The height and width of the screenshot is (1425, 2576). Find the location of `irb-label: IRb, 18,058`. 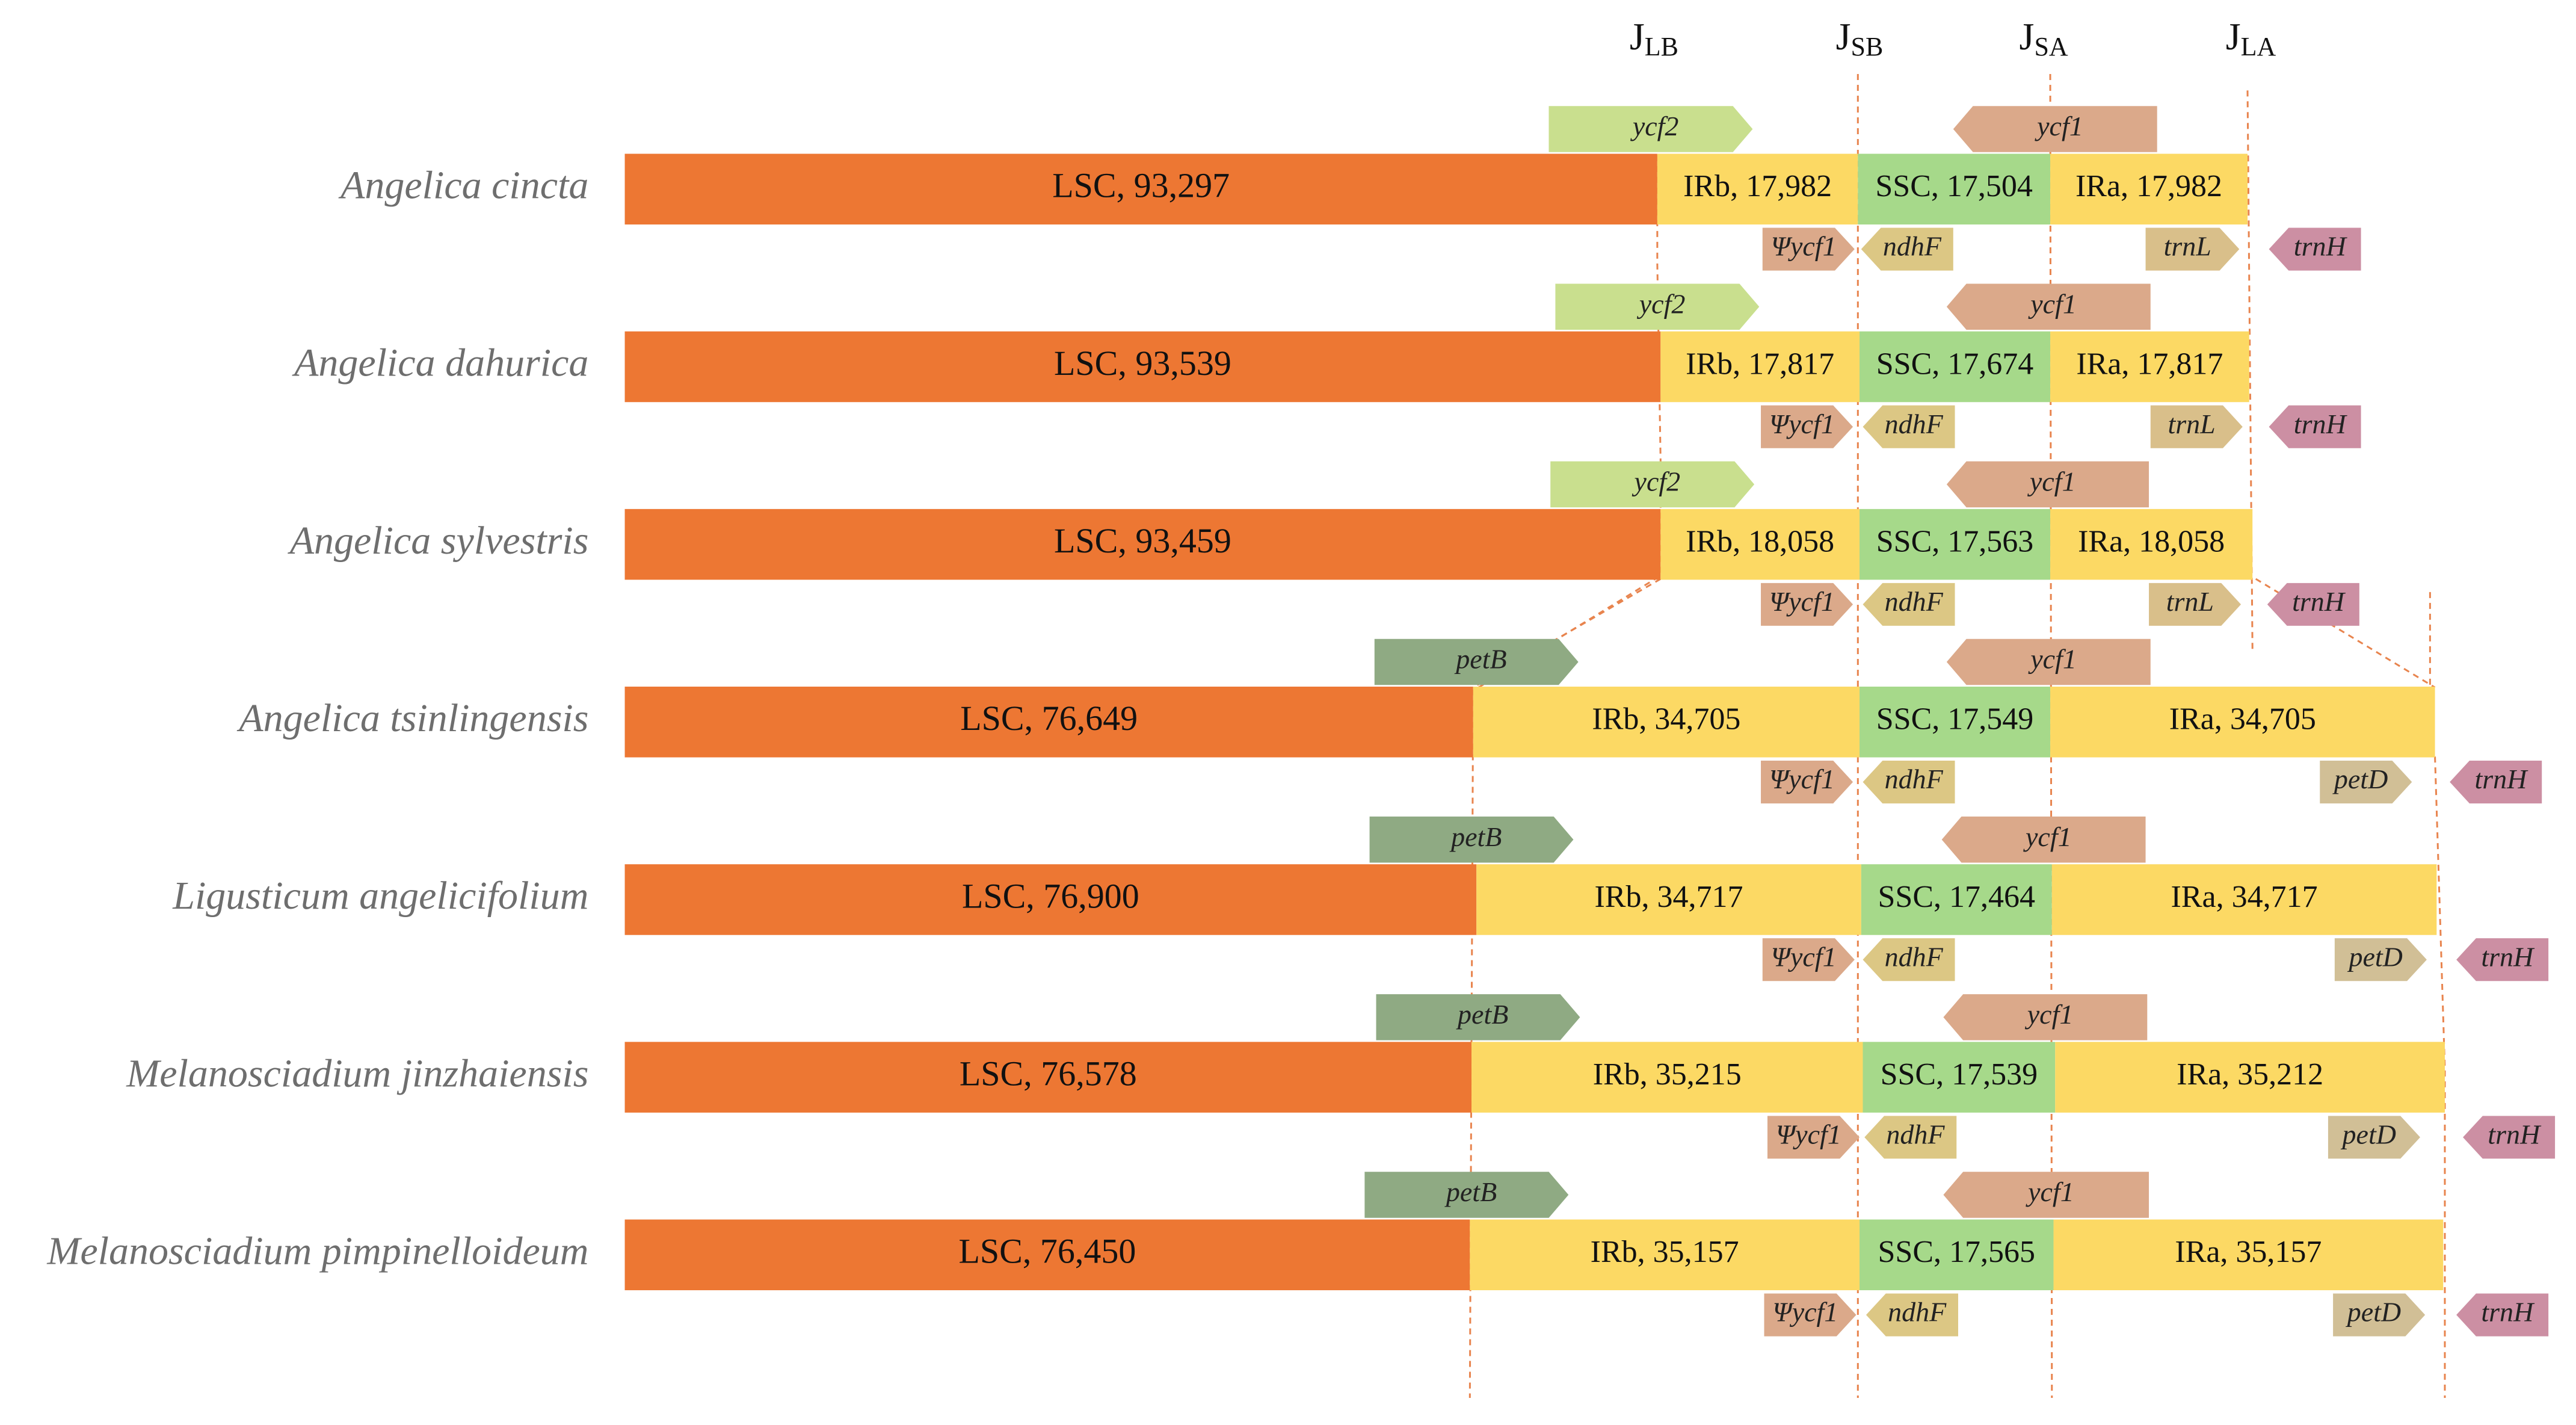

irb-label: IRb, 18,058 is located at coordinates (1760, 542).